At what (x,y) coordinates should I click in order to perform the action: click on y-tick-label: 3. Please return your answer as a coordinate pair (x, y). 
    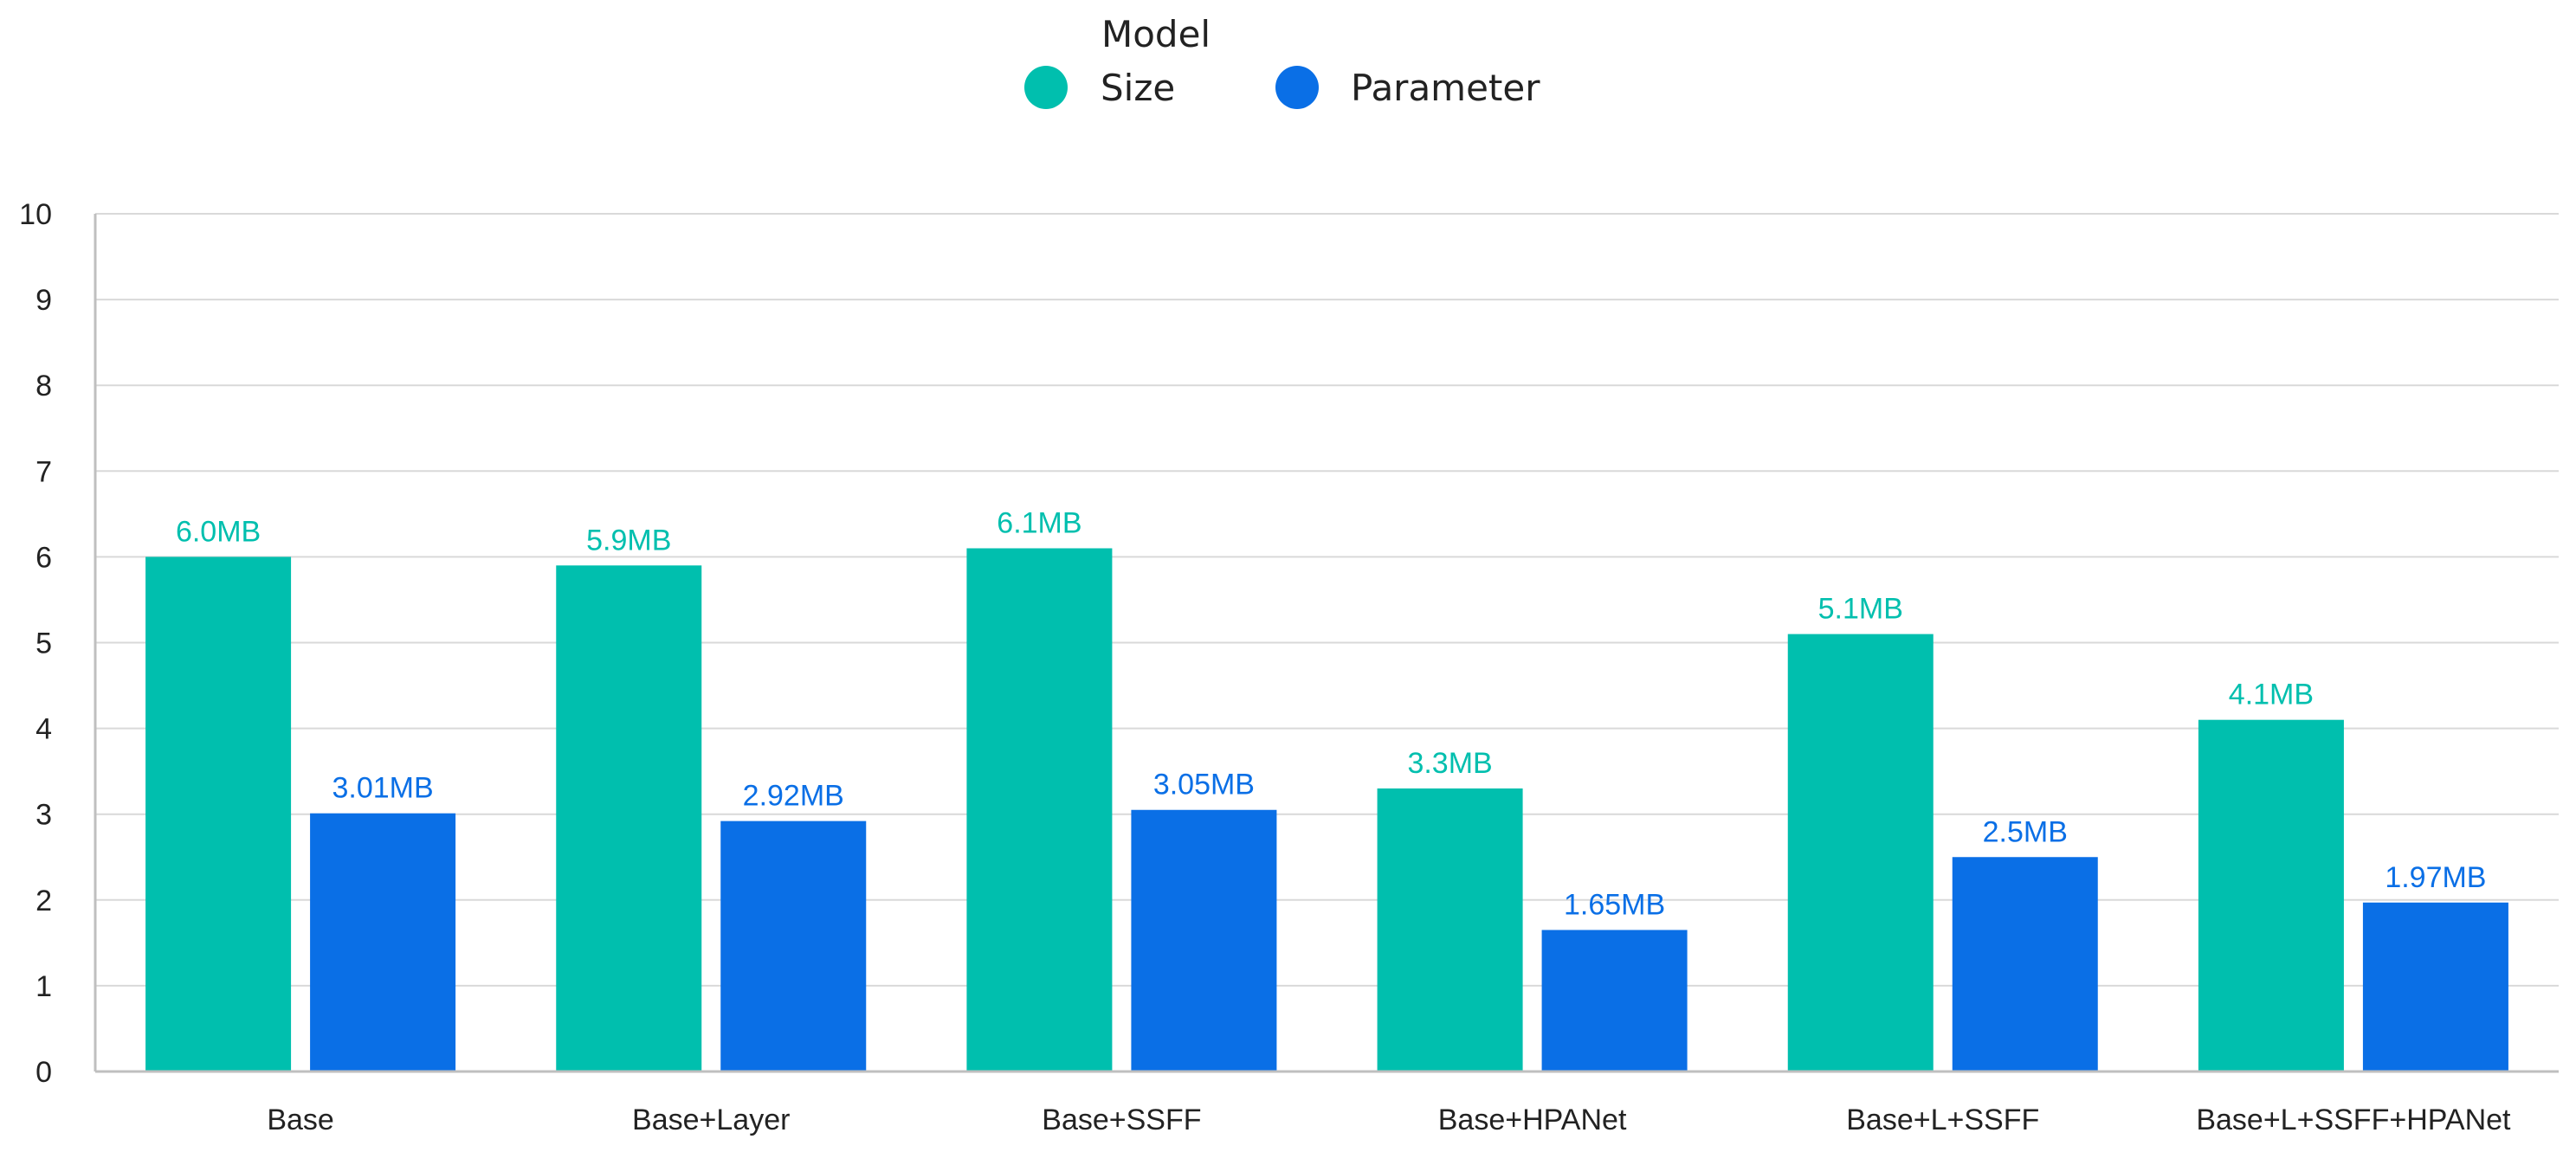
    Looking at the image, I should click on (44, 815).